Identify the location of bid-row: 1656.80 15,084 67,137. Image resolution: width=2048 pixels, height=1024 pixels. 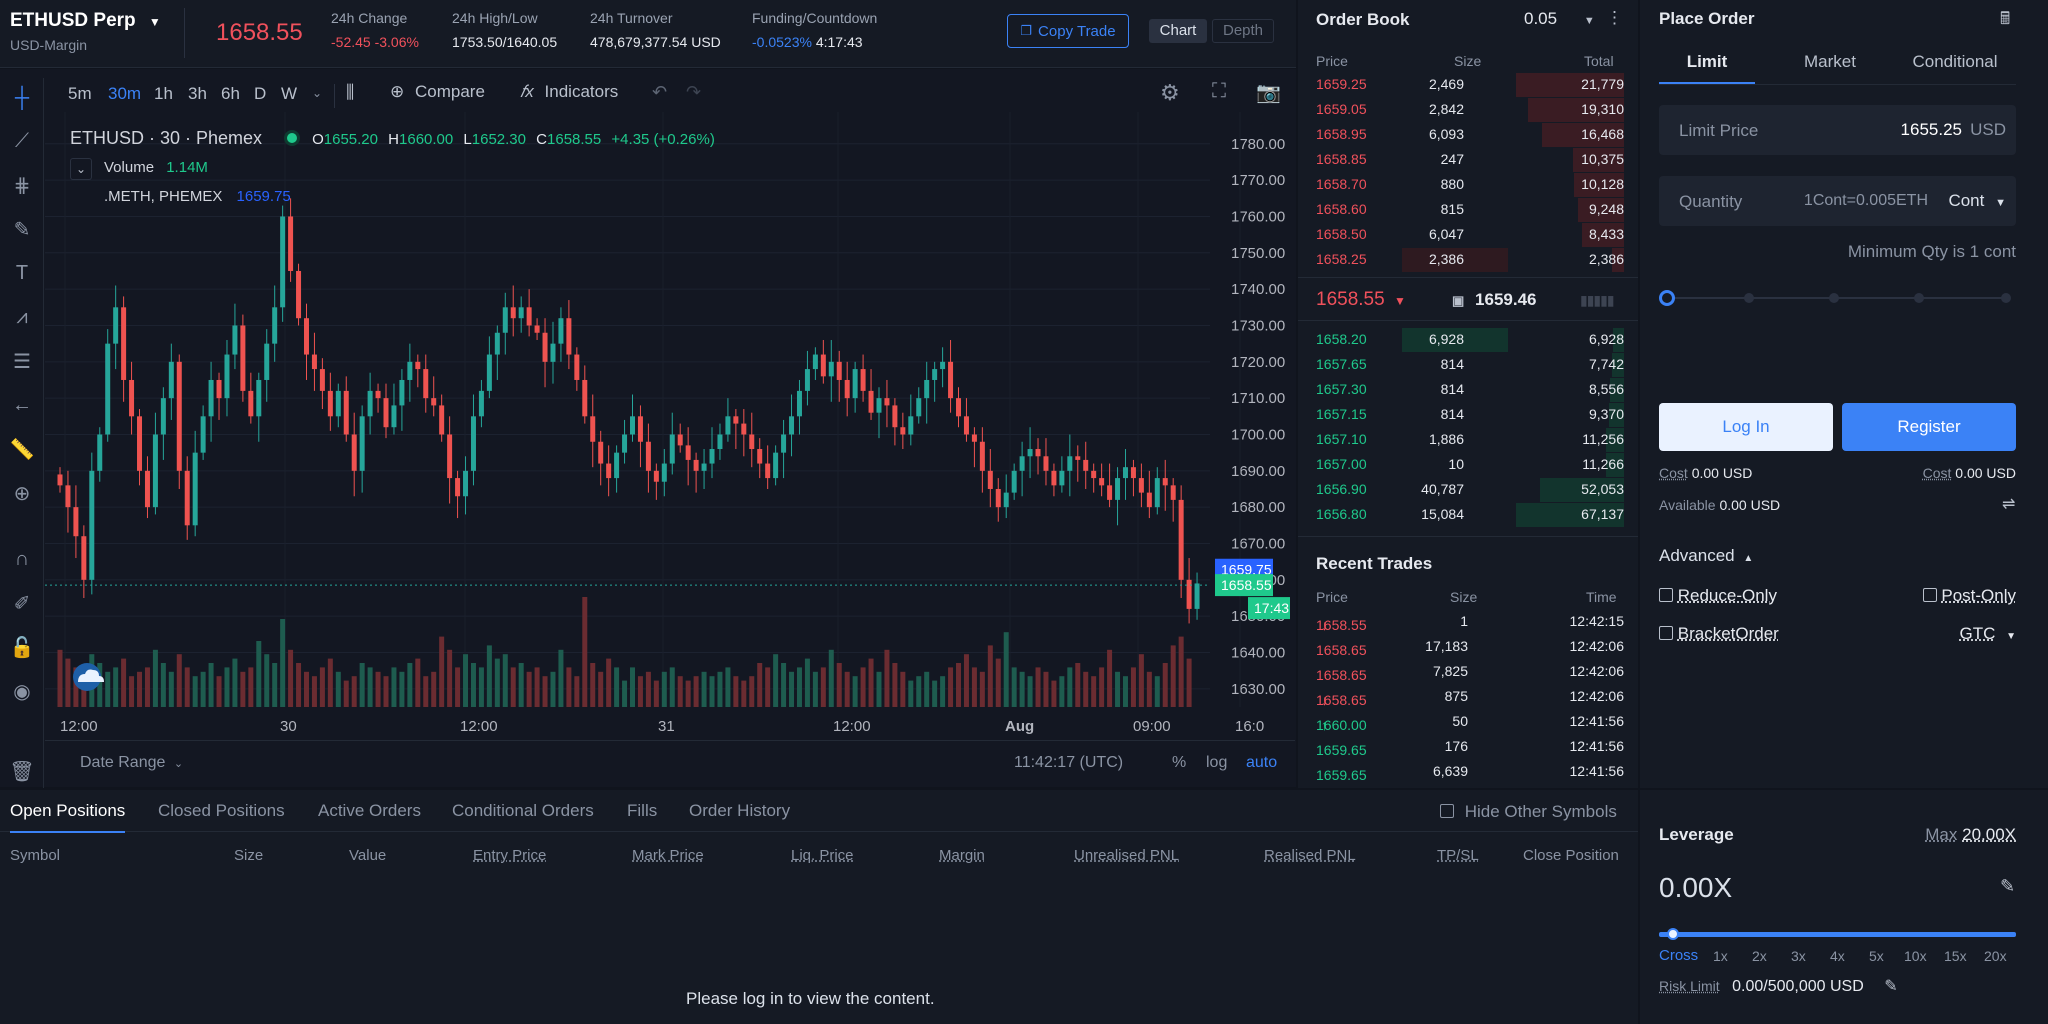
(1470, 514).